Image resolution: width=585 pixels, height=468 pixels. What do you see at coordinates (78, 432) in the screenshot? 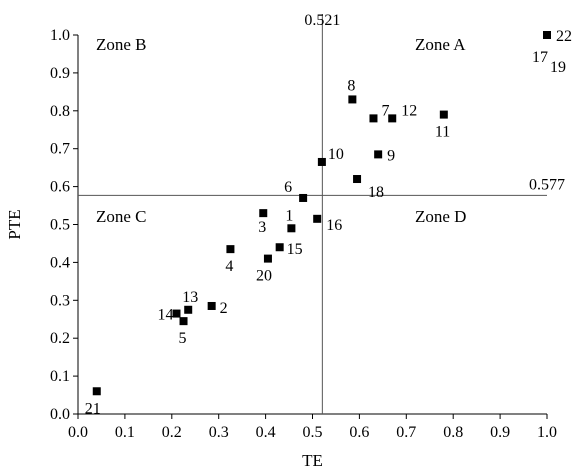
I see `x-tick-label: 0.0` at bounding box center [78, 432].